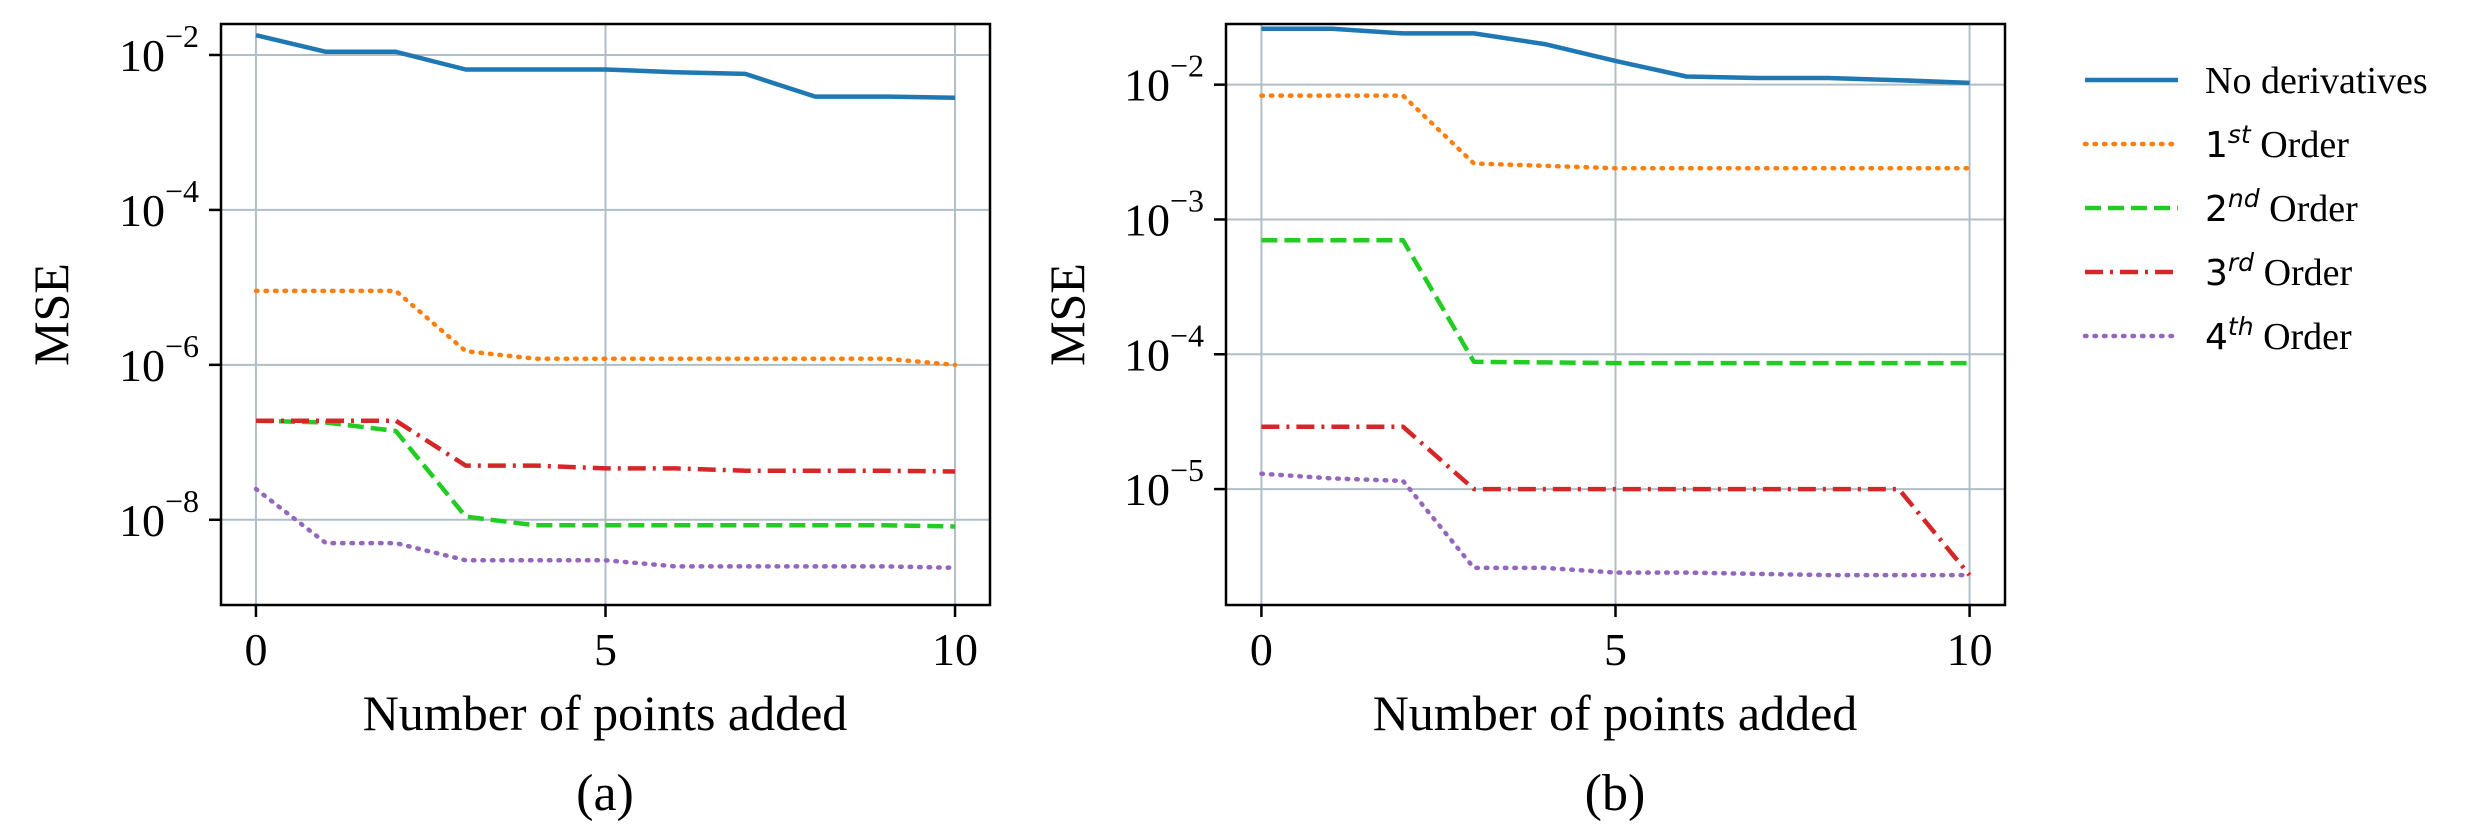  What do you see at coordinates (159, 359) in the screenshot?
I see `y-tick-label: 10⁻⁶` at bounding box center [159, 359].